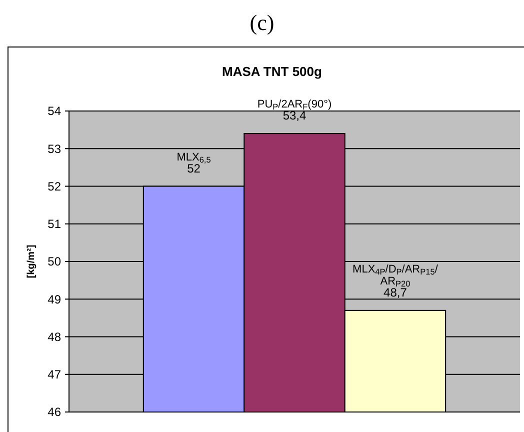 Image resolution: width=524 pixels, height=432 pixels. I want to click on y-tick-label: 50, so click(55, 261).